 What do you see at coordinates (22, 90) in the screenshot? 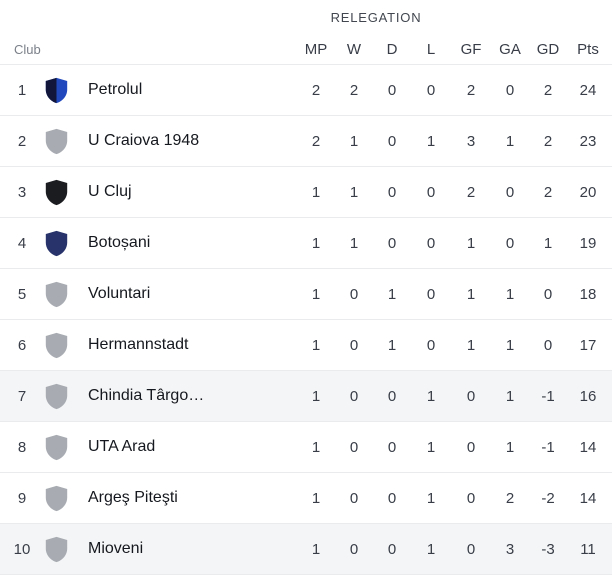
I see `position-number: 1` at bounding box center [22, 90].